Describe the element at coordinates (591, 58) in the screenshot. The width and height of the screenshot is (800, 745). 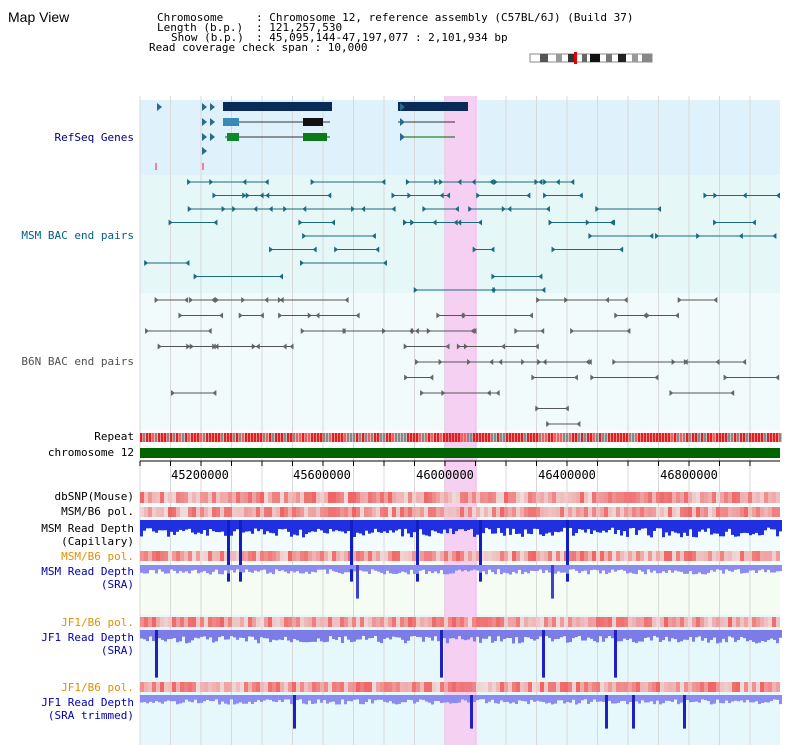
I see `chromosome-ideogram` at that location.